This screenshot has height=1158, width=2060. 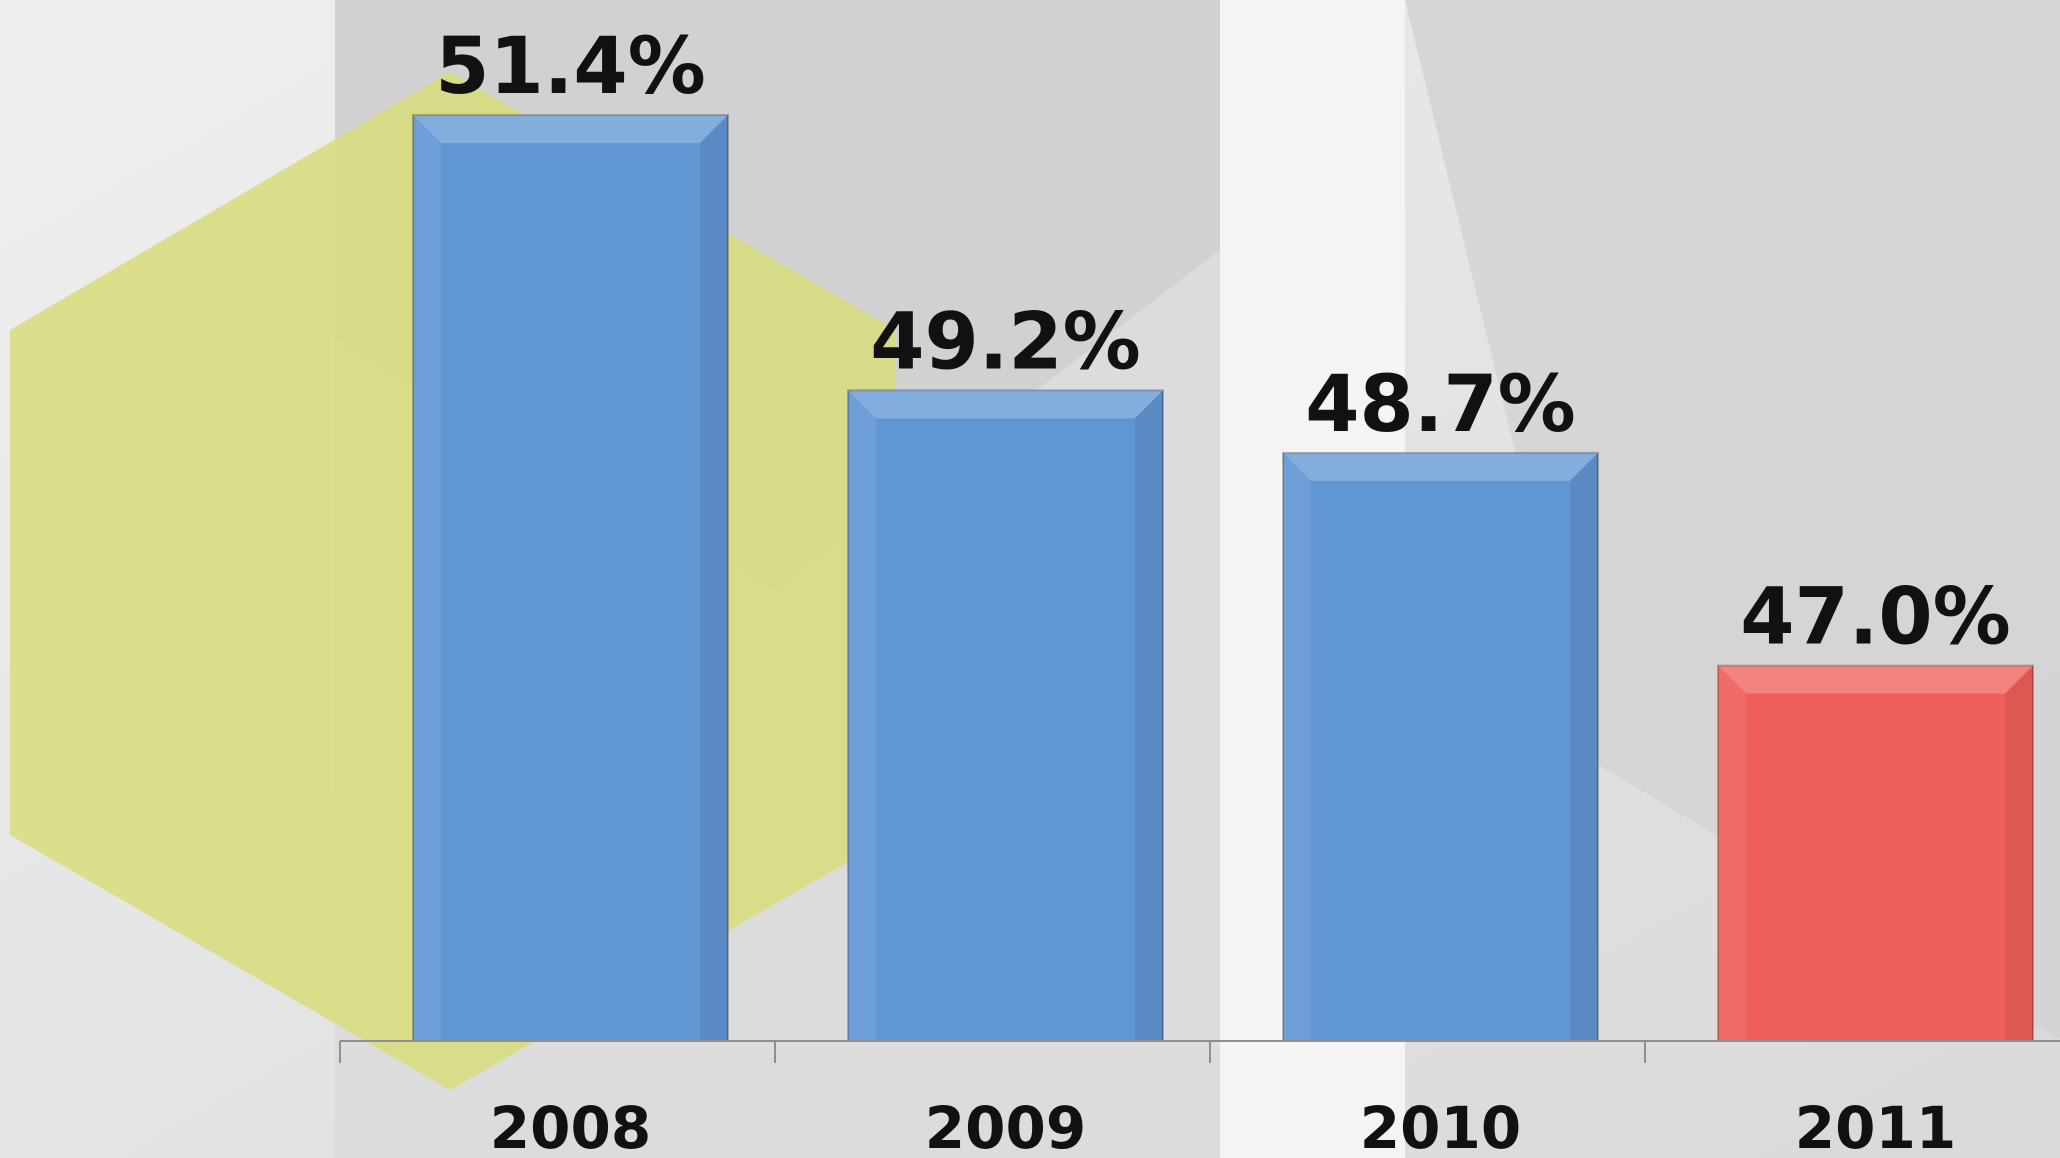 I want to click on bar-bevel-left-2011, so click(x=1732, y=853).